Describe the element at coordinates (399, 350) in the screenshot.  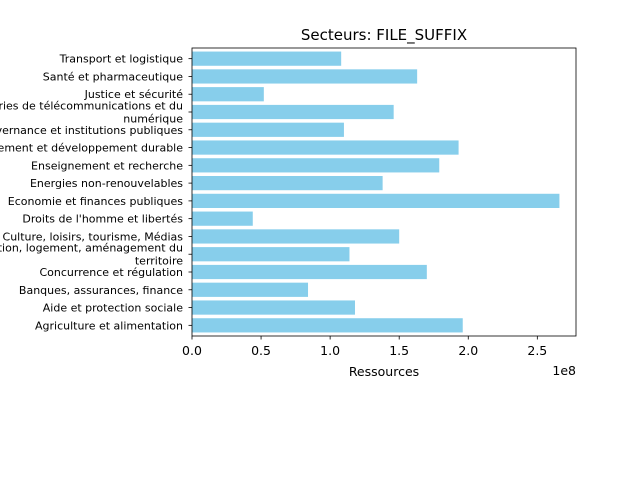
I see `x-tick-label: 1.5` at that location.